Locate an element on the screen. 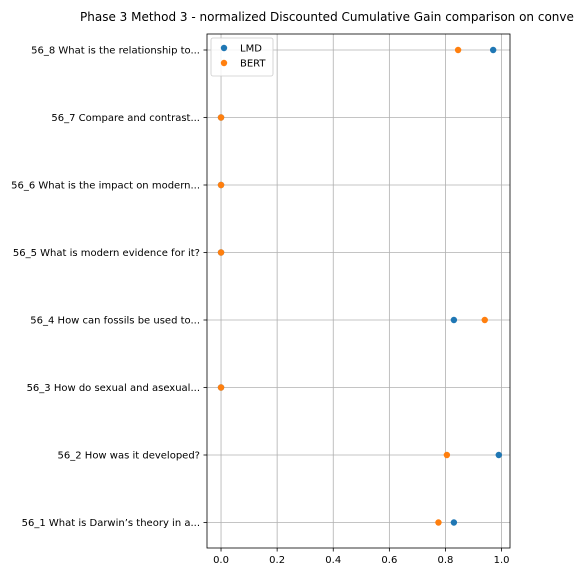 The image size is (576, 576). y-tick-label: 56_5 What is modern evidence for it? is located at coordinates (106, 253).